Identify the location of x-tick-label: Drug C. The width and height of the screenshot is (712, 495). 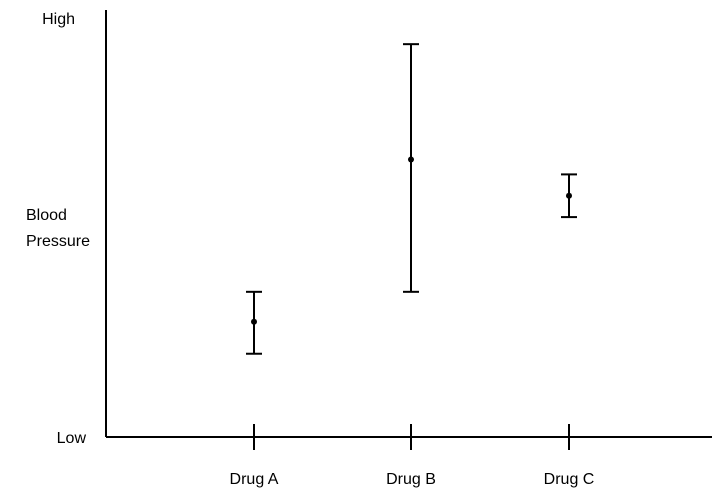
(569, 479).